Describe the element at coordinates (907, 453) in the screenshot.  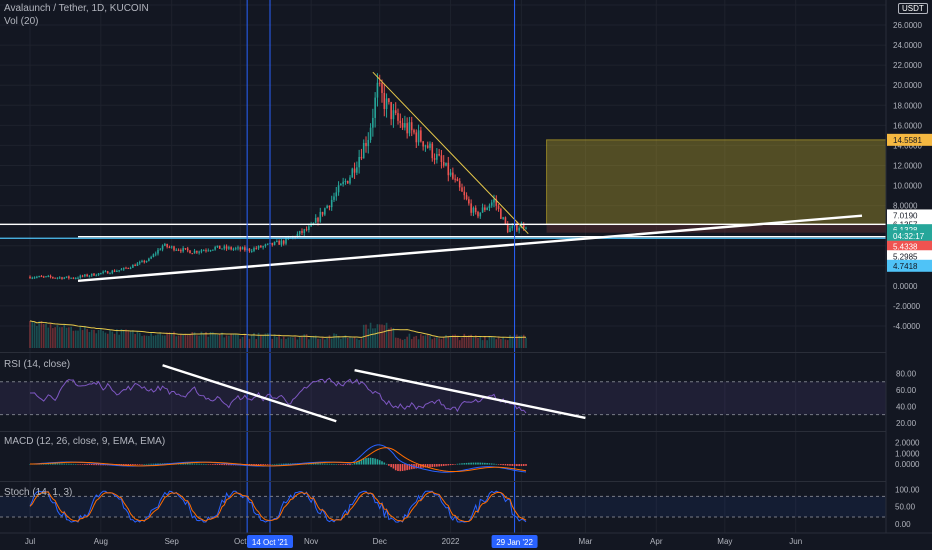
I see `macd-tick-label: 1.0000` at that location.